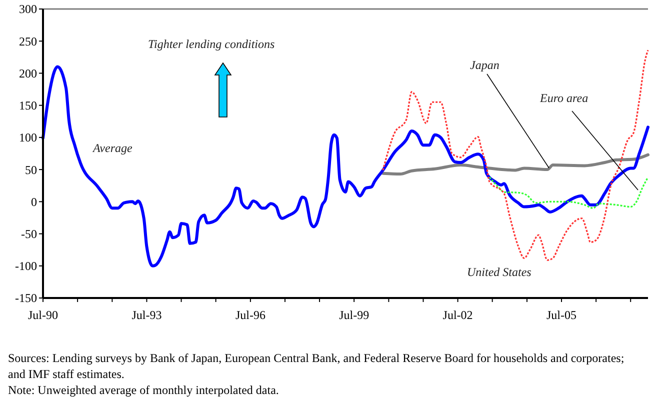 The height and width of the screenshot is (400, 651). Describe the element at coordinates (485, 65) in the screenshot. I see `text: Japan` at that location.